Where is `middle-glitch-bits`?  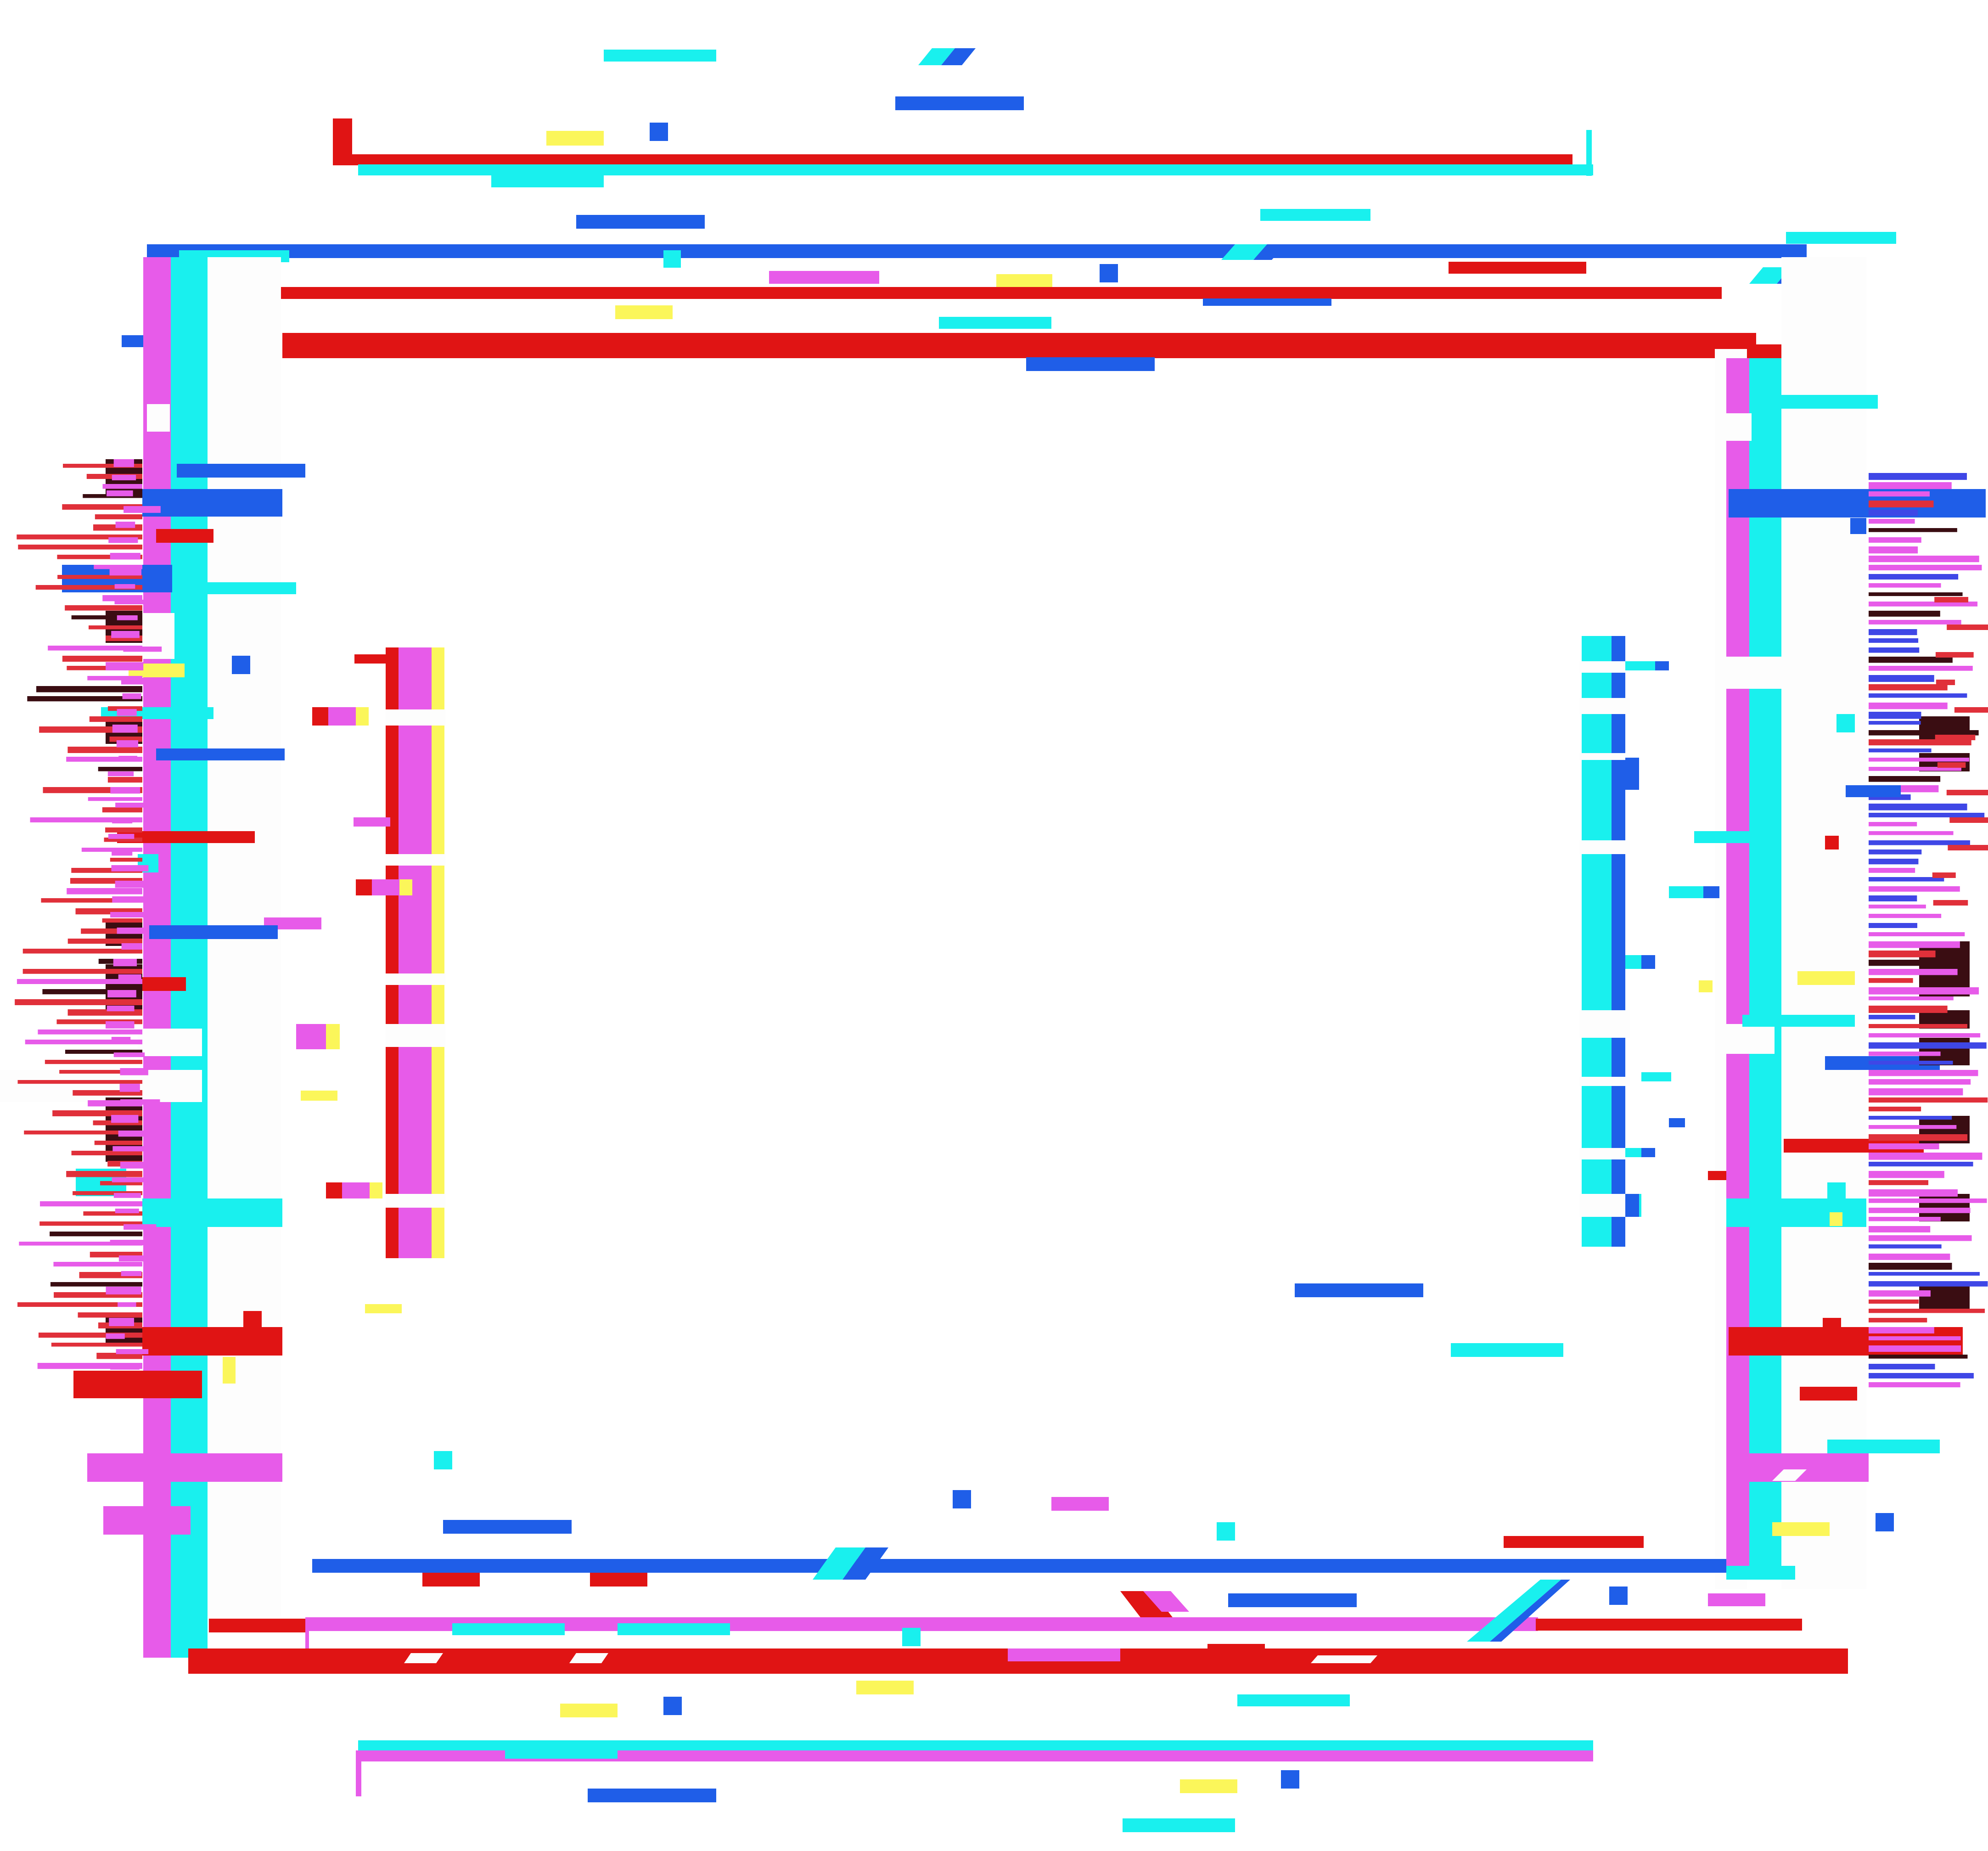 middle-glitch-bits is located at coordinates (1043, 1416).